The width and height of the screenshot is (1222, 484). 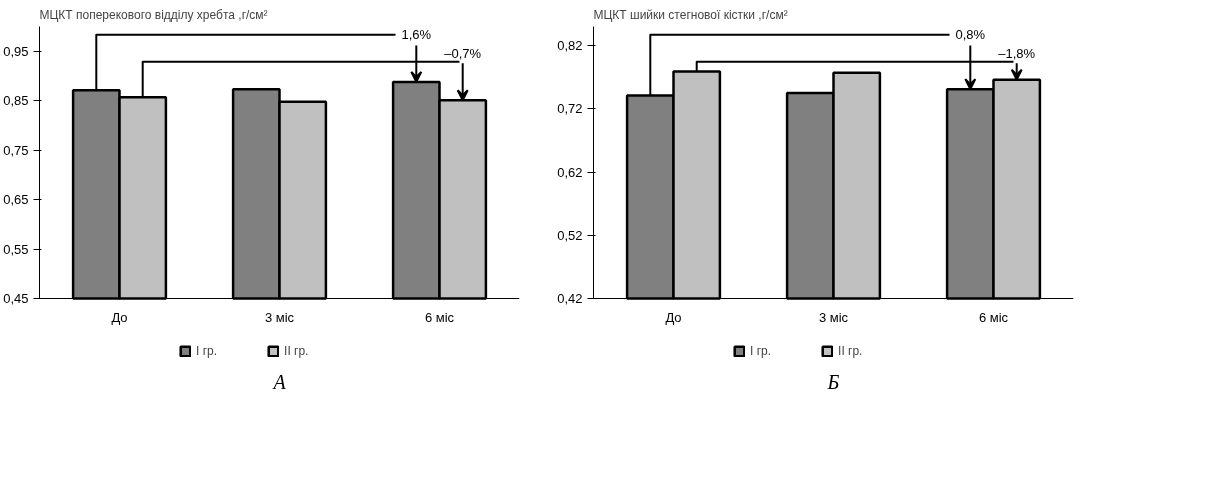 I want to click on text: Б, so click(x=833, y=381).